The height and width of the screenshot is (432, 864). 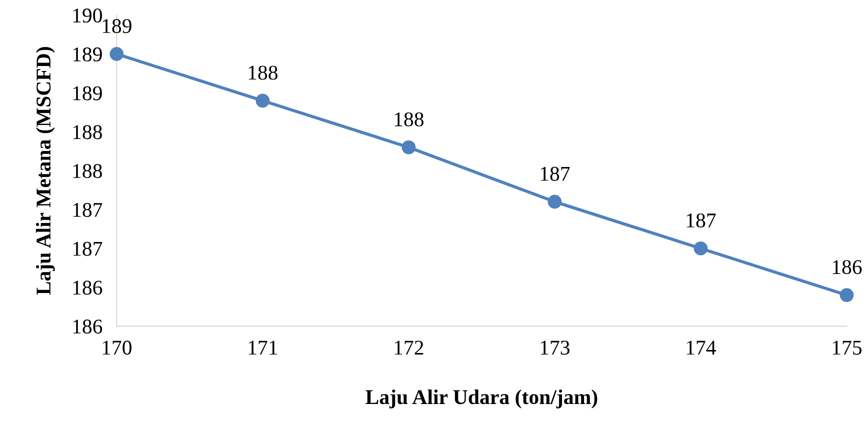 I want to click on y-axis-title: Laju Alir Metana (MSCFD), so click(x=45, y=171).